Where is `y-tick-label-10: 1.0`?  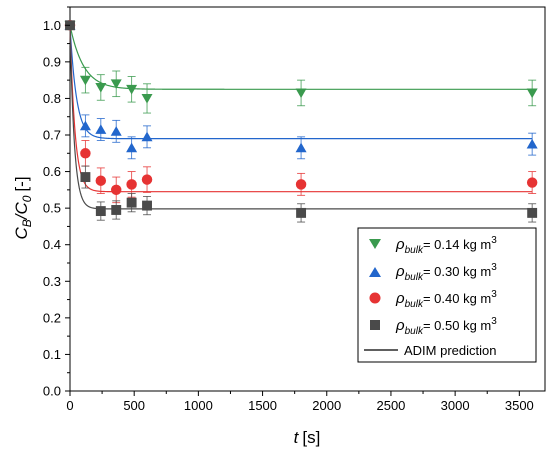 y-tick-label-10: 1.0 is located at coordinates (52, 25).